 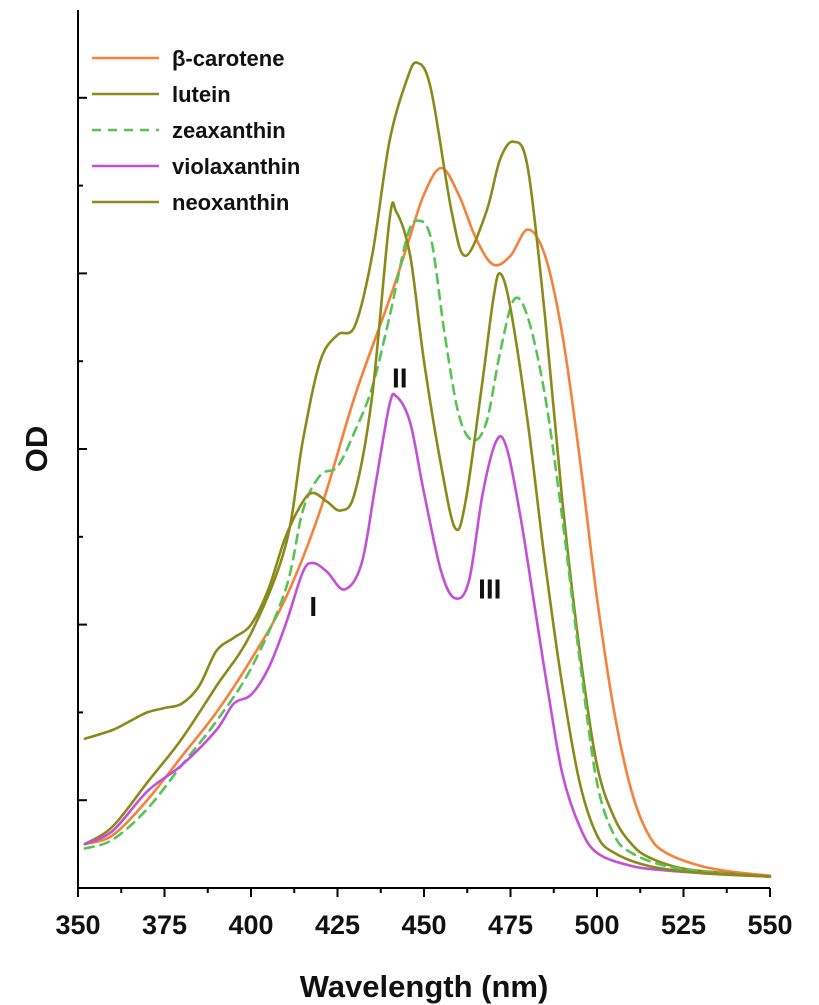 I want to click on legend-item: zeaxanthin, so click(x=189, y=130).